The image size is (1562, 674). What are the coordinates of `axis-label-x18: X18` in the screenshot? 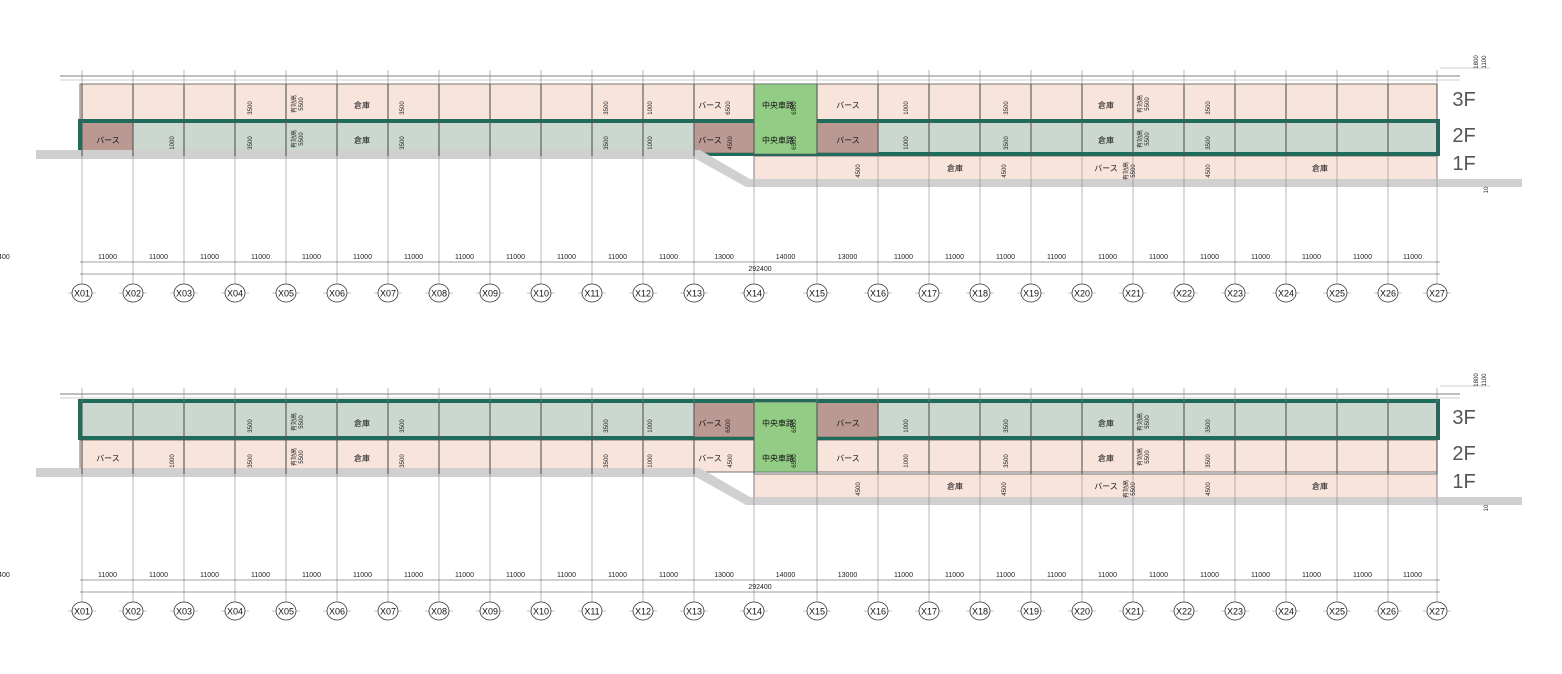 It's located at (980, 294).